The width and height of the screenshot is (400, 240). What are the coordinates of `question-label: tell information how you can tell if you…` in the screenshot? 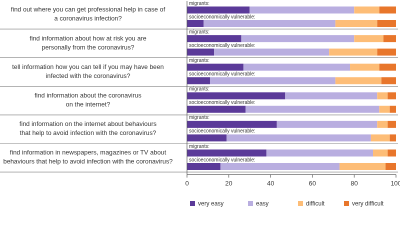 It's located at (88, 67).